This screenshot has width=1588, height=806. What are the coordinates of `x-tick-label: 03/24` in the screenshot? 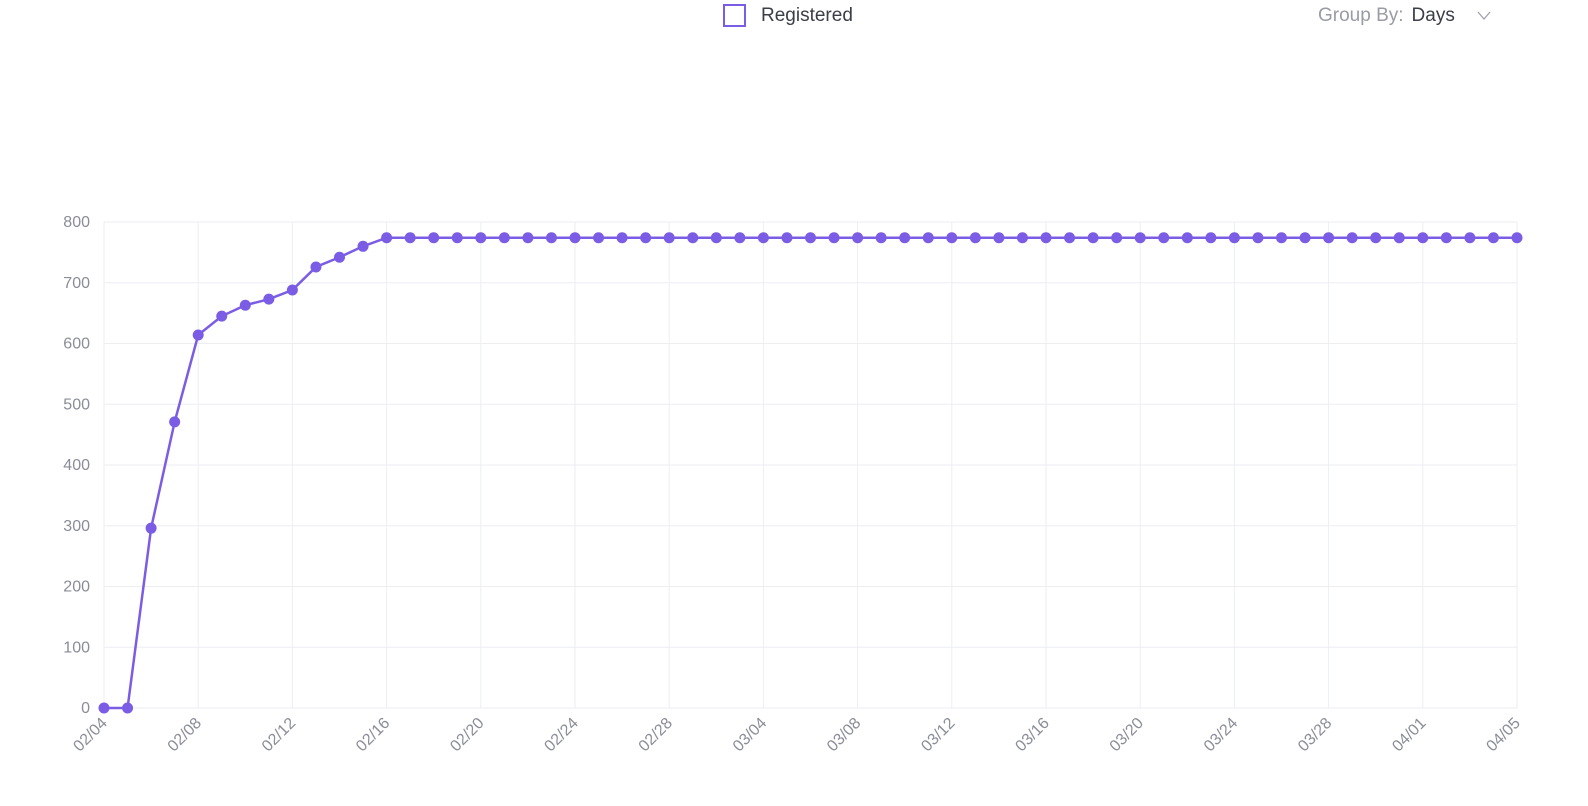 It's located at (1221, 735).